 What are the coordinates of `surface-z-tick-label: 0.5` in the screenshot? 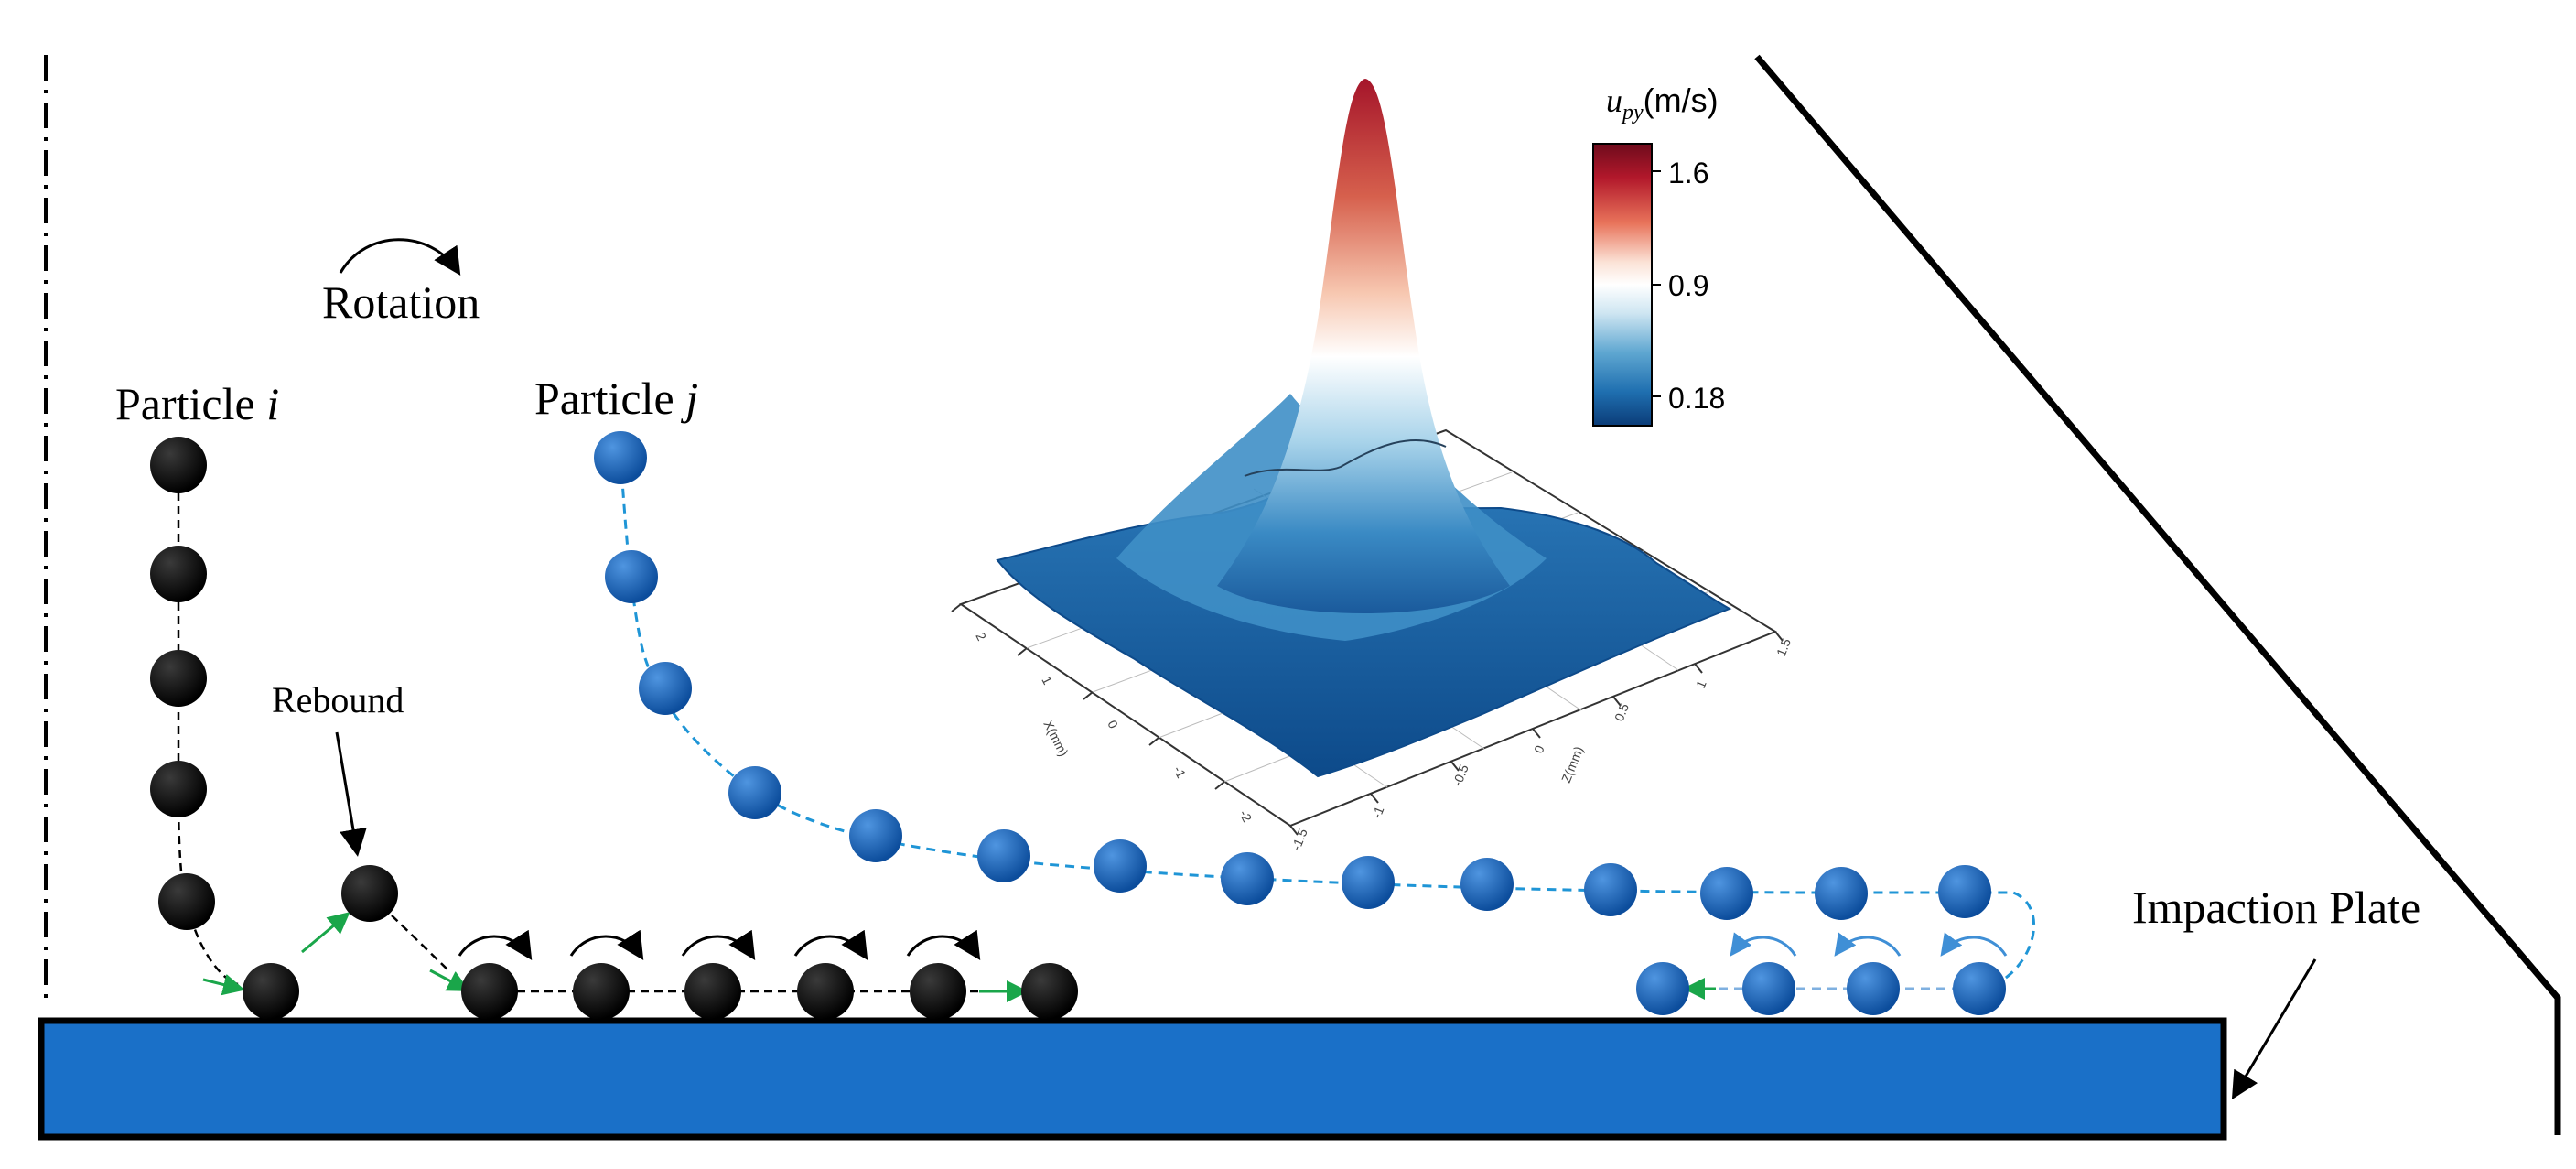 It's located at (1621, 712).